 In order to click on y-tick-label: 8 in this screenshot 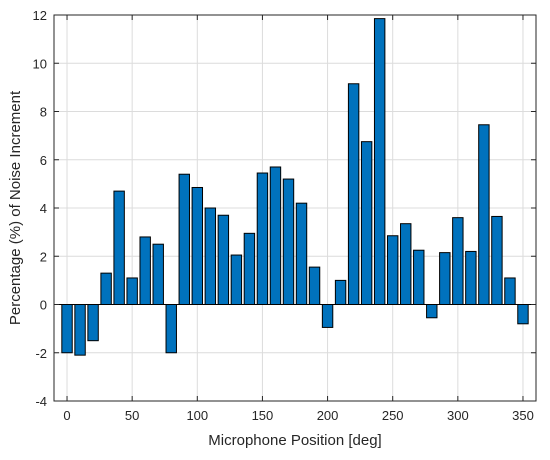, I will do `click(43, 112)`.